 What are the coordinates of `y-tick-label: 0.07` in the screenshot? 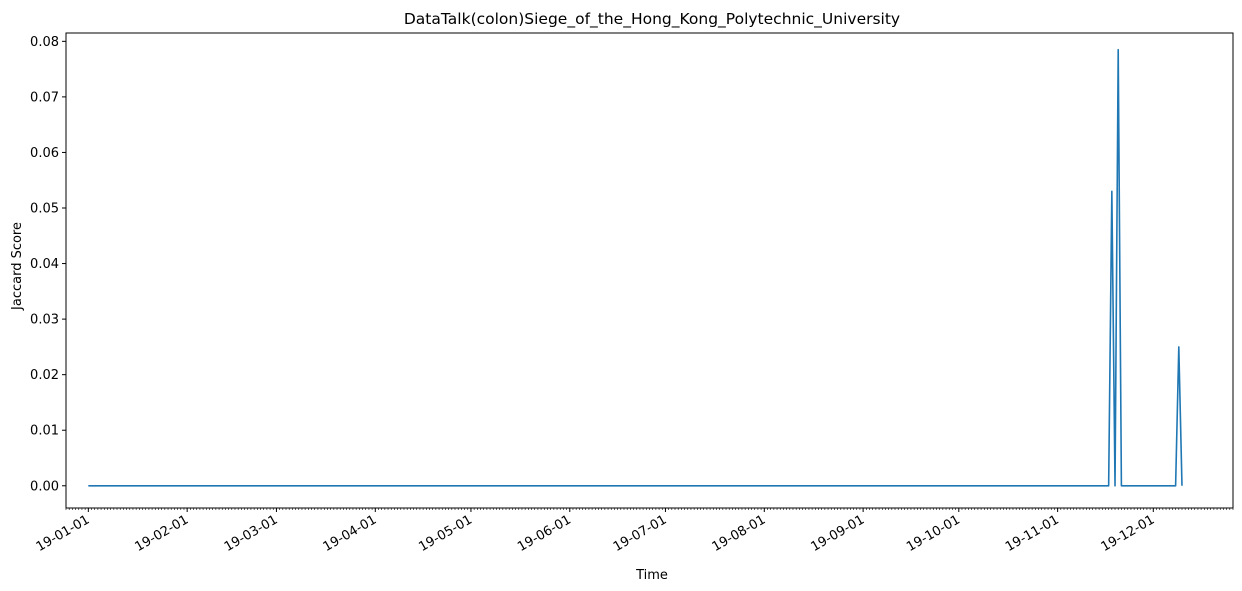 It's located at (44, 97).